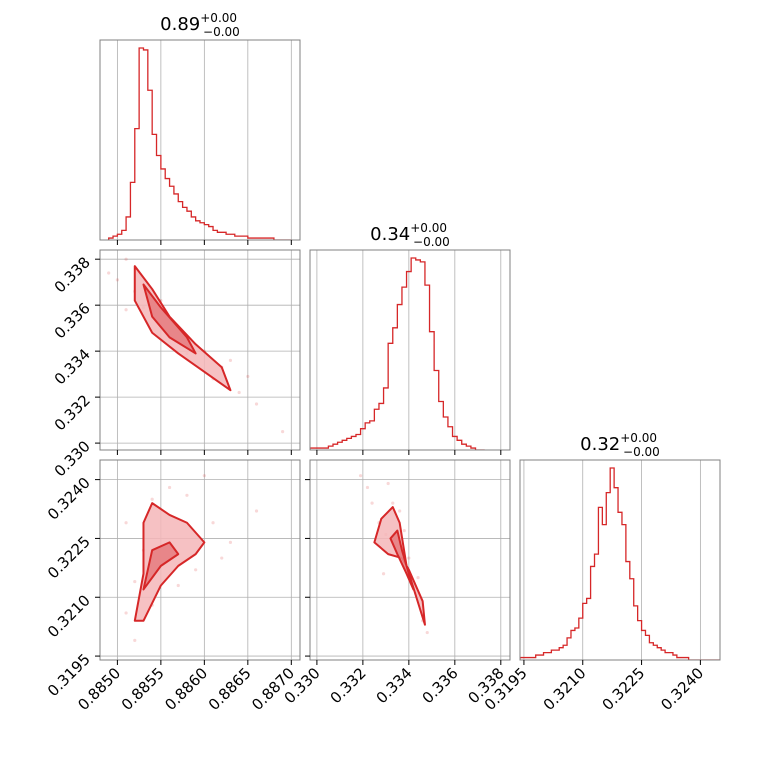 Image resolution: width=760 pixels, height=760 pixels. Describe the element at coordinates (180, 24) in the screenshot. I see `title-value: 0.89` at that location.